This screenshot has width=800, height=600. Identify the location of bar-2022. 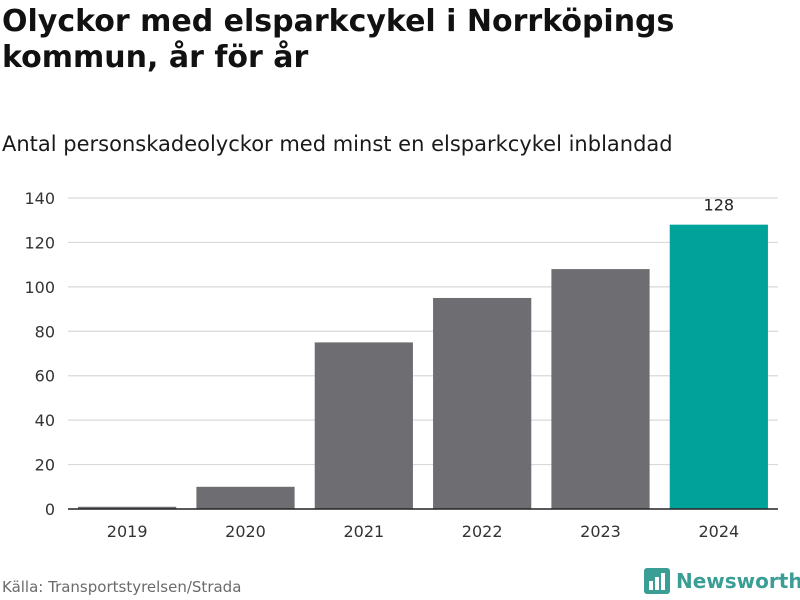
(482, 403).